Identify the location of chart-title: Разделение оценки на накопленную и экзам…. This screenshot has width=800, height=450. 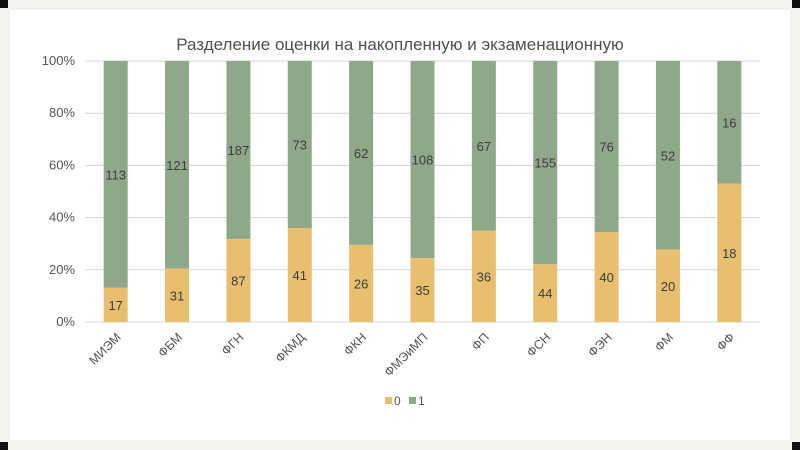
(400, 44).